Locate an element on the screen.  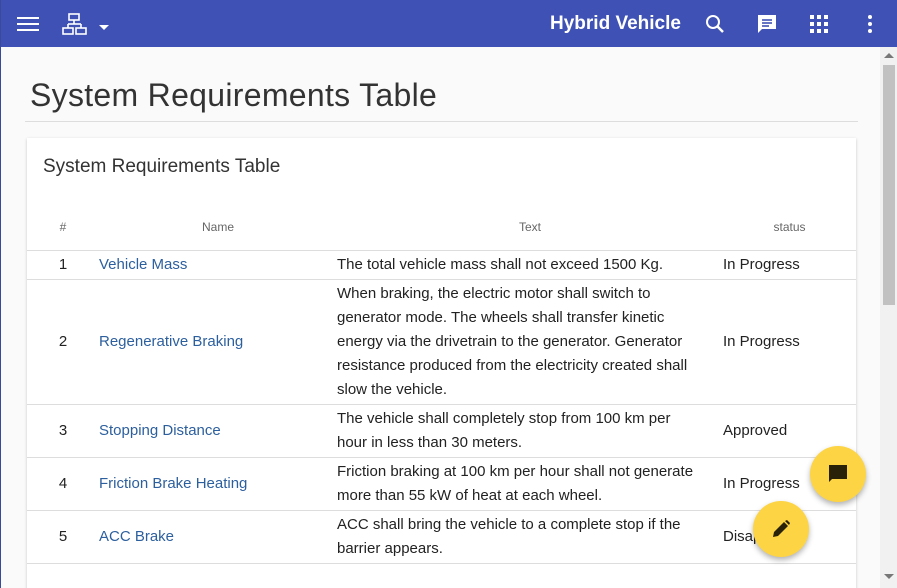
app-title: Hybrid Vehicle is located at coordinates (615, 23).